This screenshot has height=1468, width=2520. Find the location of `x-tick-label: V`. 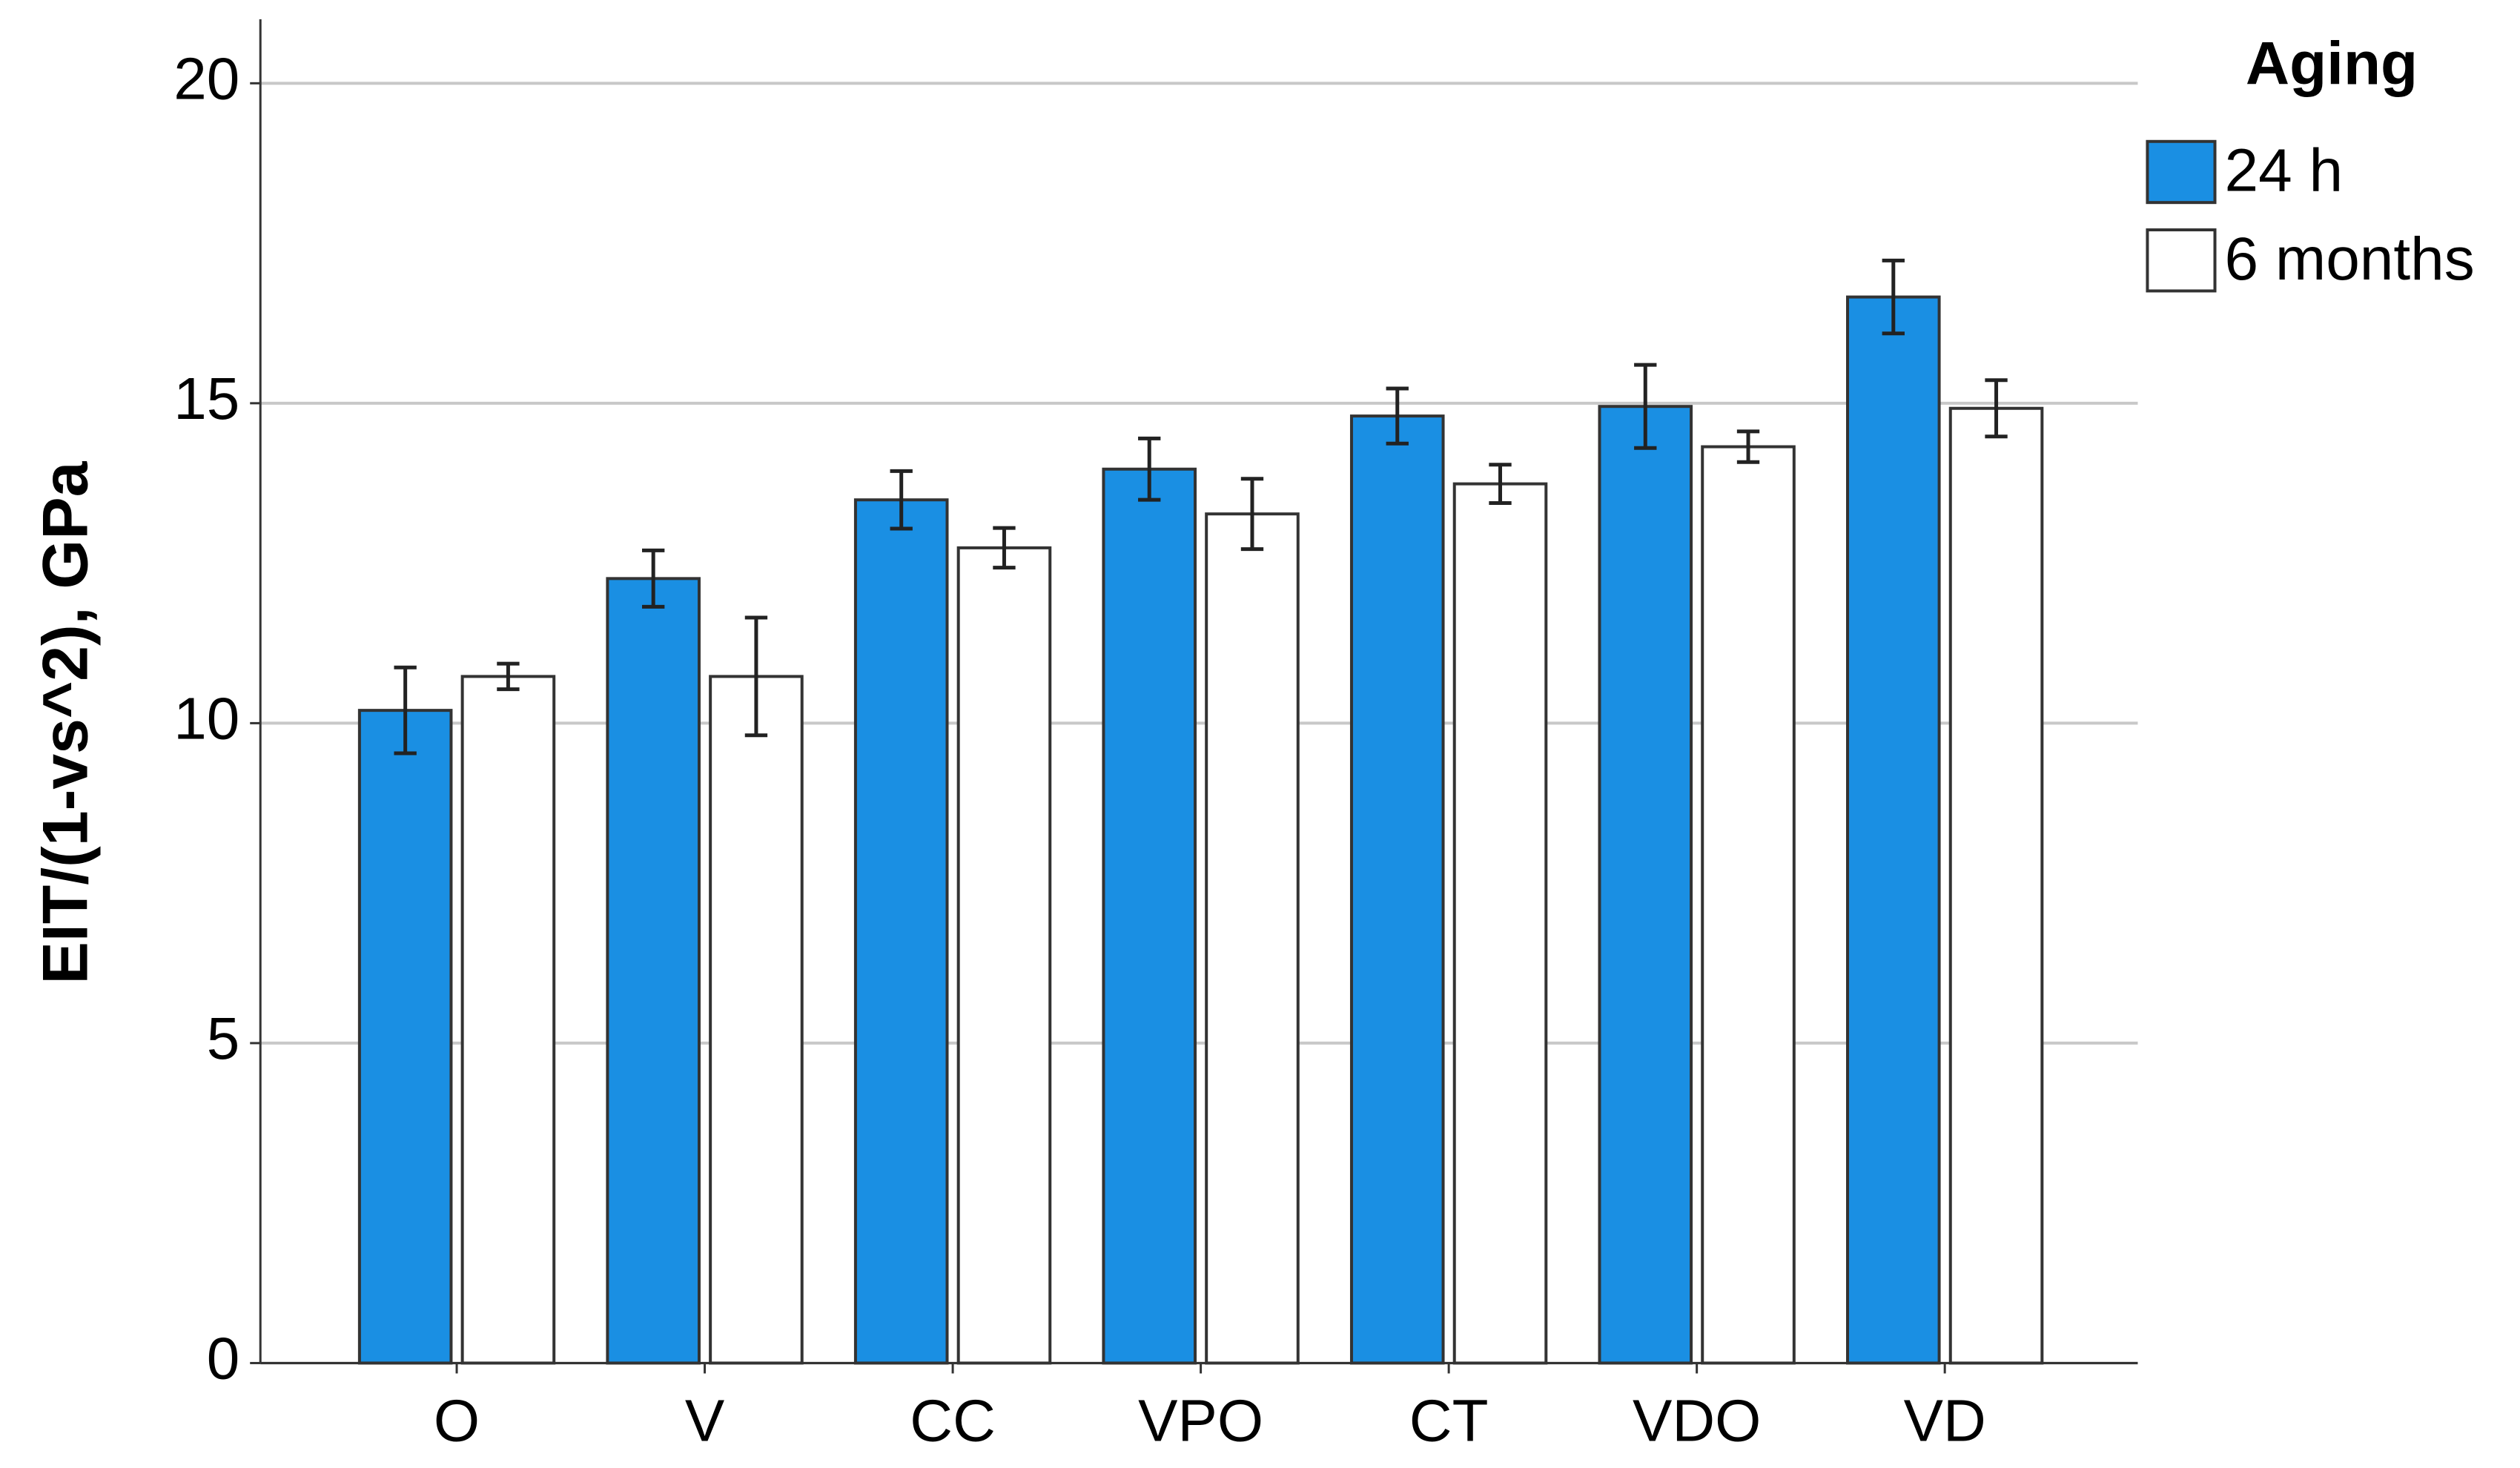

x-tick-label: V is located at coordinates (705, 1421).